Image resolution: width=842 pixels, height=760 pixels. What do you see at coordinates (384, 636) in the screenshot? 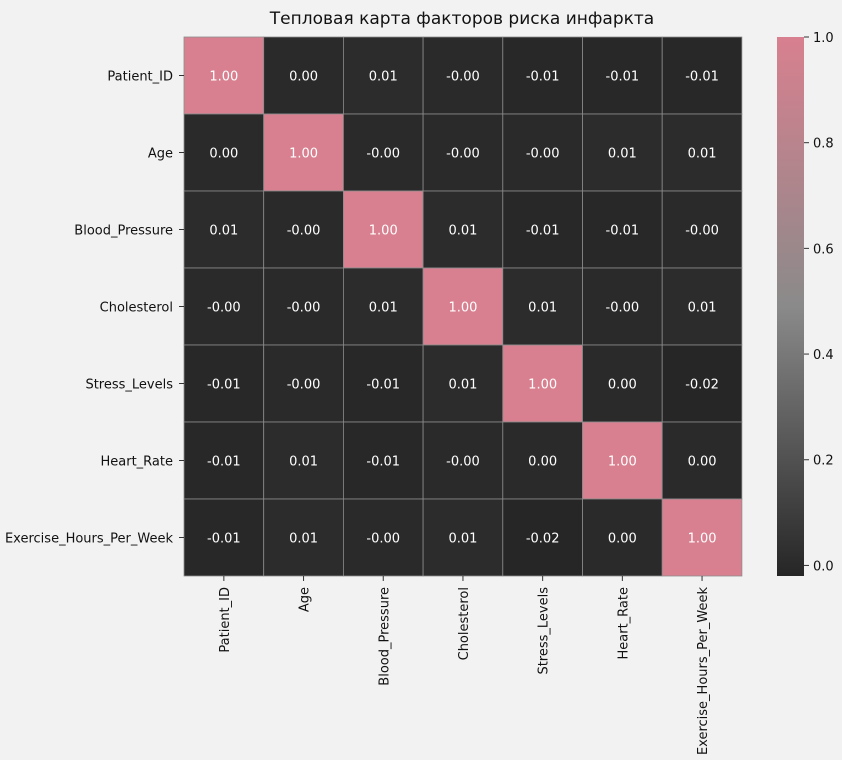
I see `x-tick-label: Blood_Pressure` at bounding box center [384, 636].